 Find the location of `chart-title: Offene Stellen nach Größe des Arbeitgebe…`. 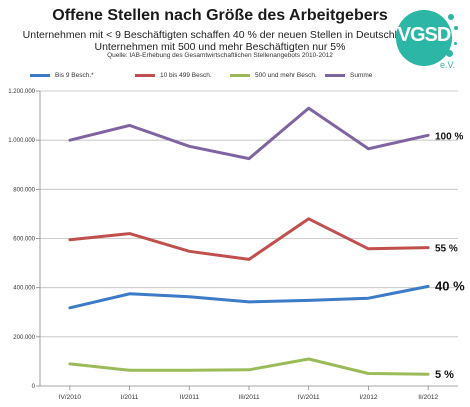

chart-title: Offene Stellen nach Größe des Arbeitgebe… is located at coordinates (220, 15).